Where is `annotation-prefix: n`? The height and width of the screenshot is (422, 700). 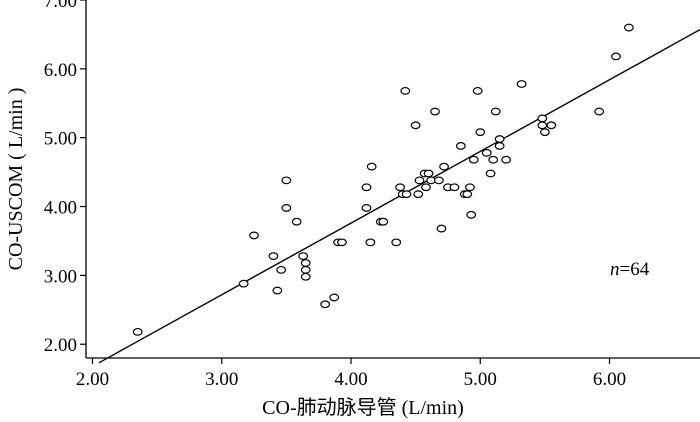 annotation-prefix: n is located at coordinates (615, 269).